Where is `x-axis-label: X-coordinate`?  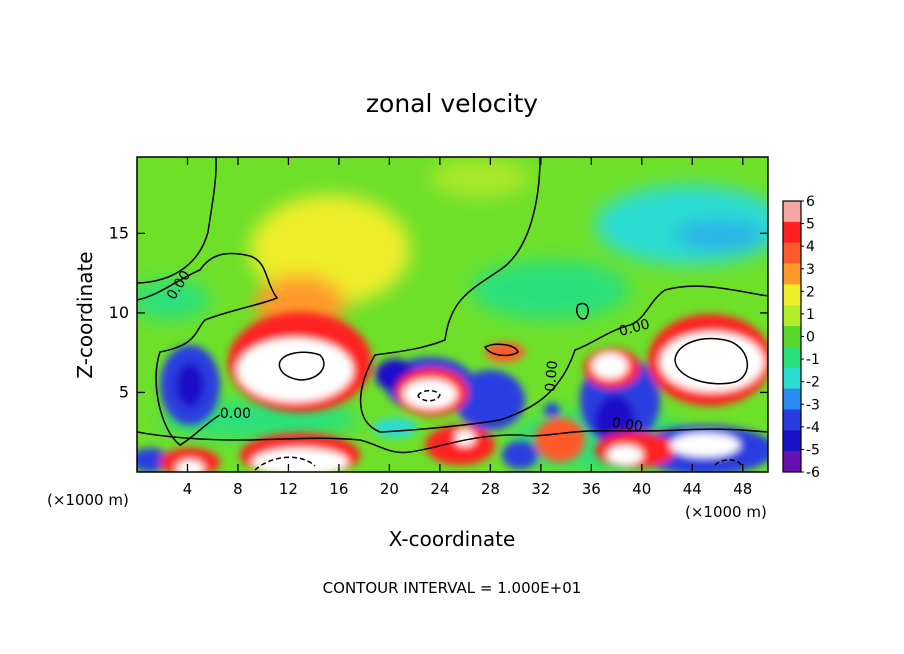
x-axis-label: X-coordinate is located at coordinates (452, 539).